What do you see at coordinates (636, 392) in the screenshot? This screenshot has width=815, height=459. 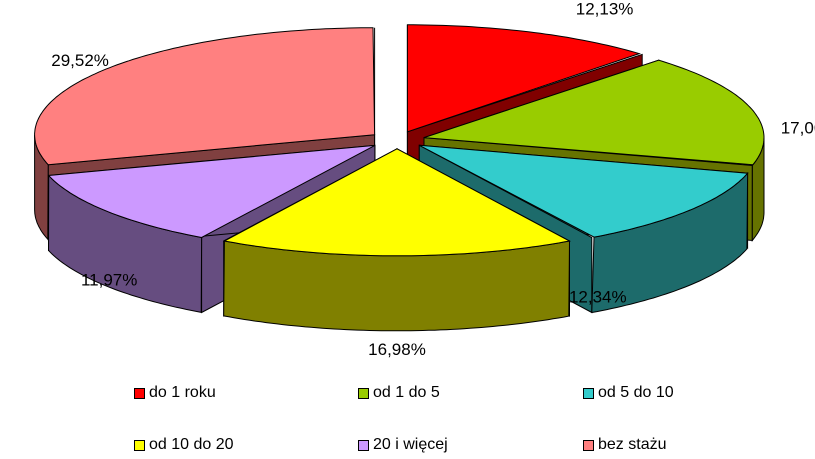 I see `legend-label: od 5 do 10` at bounding box center [636, 392].